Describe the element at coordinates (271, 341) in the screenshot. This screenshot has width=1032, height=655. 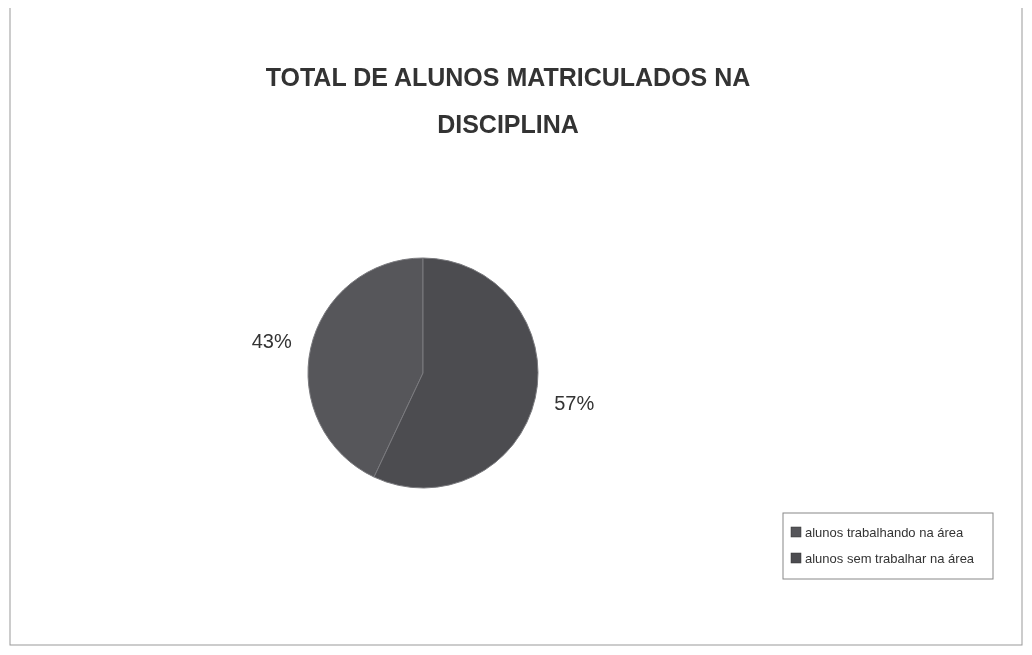
I see `data-label: 43%` at that location.